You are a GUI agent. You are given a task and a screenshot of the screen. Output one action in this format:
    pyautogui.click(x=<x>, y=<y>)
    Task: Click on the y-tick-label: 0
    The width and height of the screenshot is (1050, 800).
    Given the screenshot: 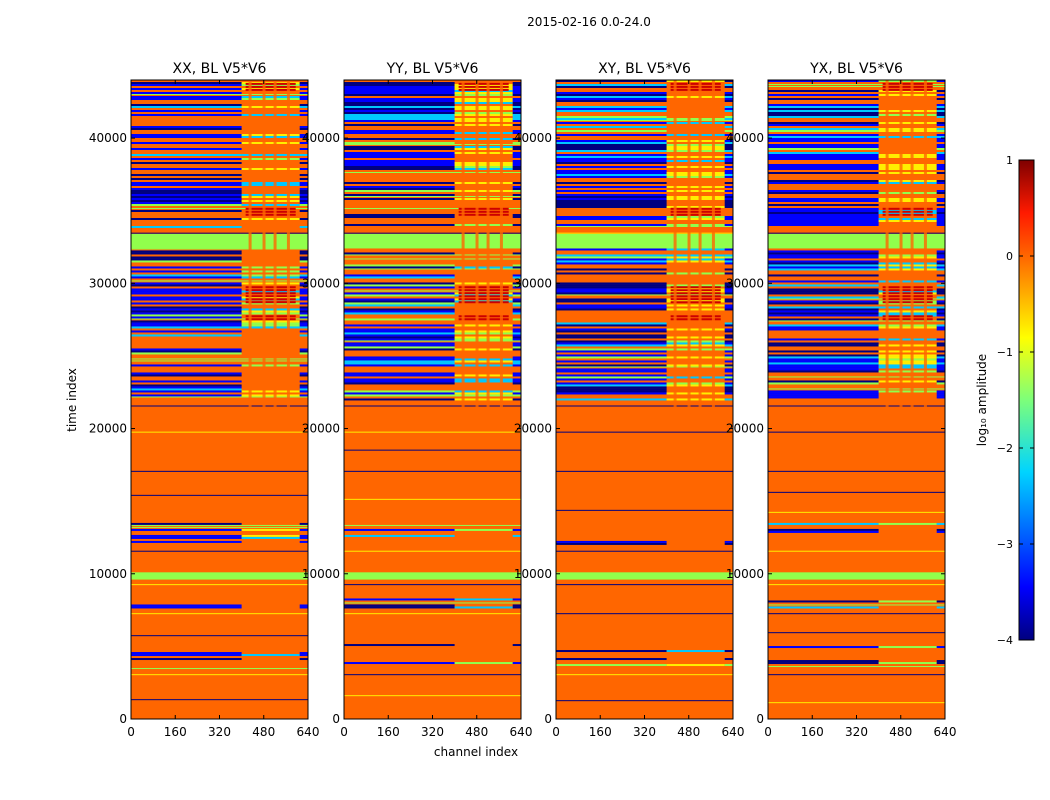 What is the action you would take?
    pyautogui.click(x=760, y=719)
    